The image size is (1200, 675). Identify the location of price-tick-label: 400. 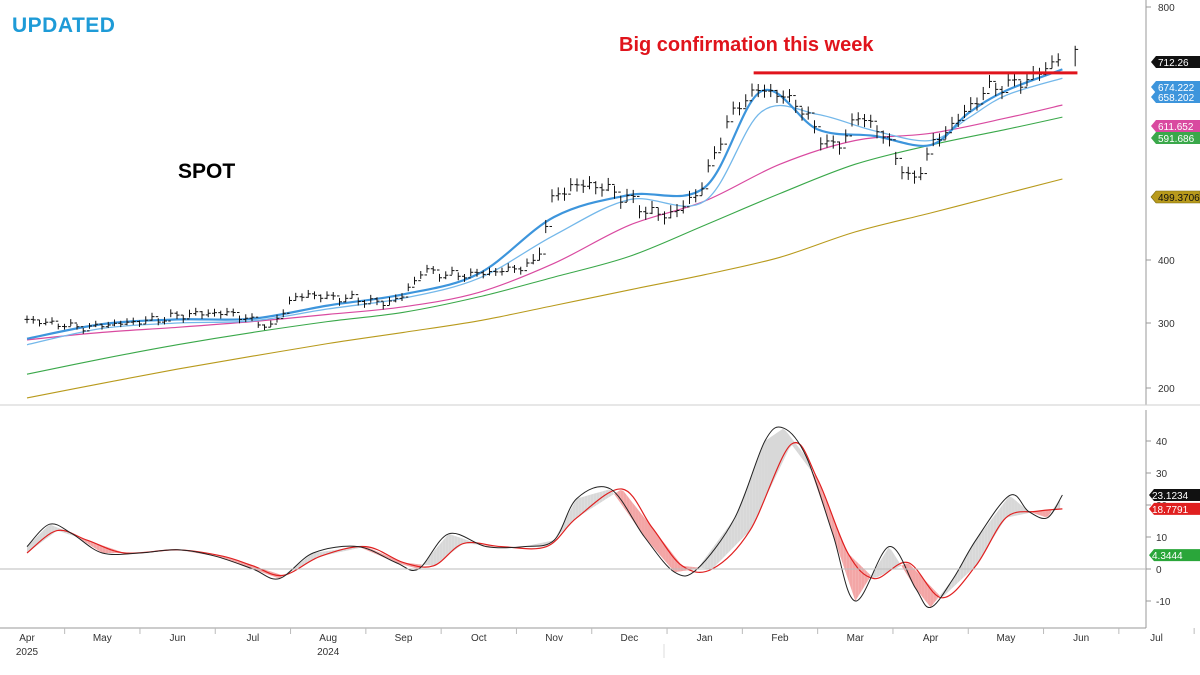
(1166, 261).